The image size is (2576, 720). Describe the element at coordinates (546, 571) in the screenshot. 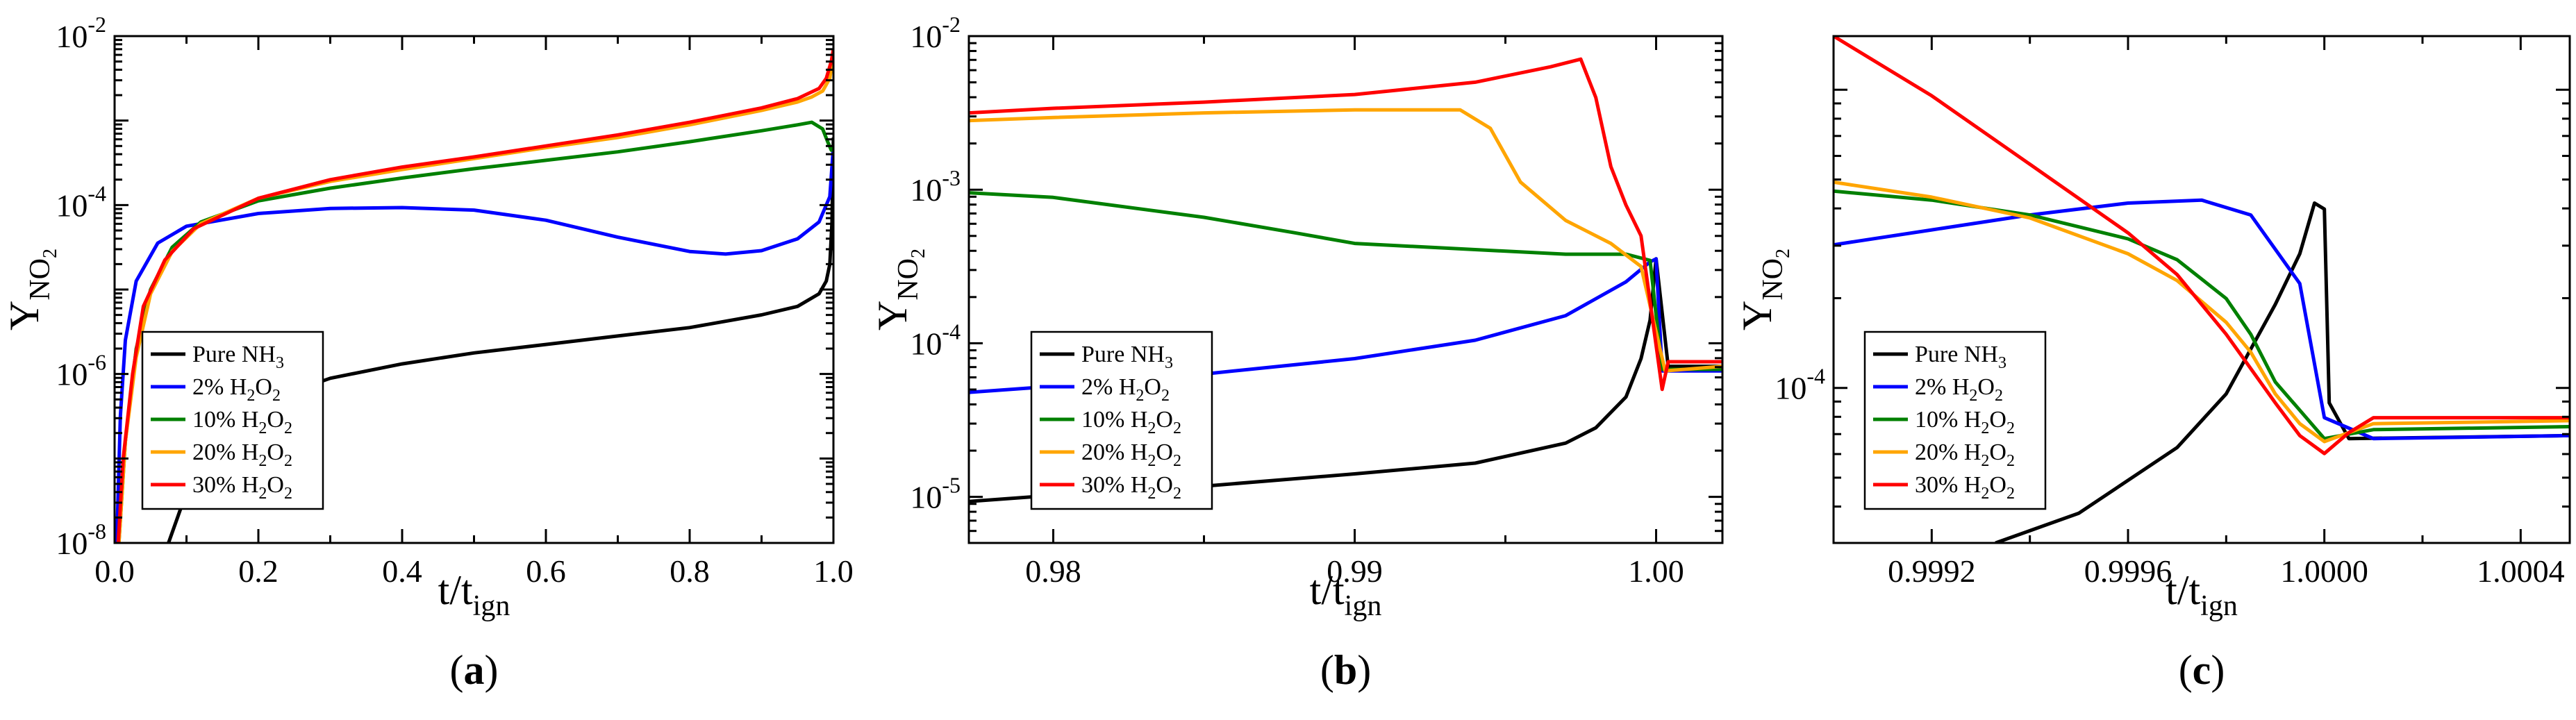

I see `x-tick-label: 0.6` at that location.